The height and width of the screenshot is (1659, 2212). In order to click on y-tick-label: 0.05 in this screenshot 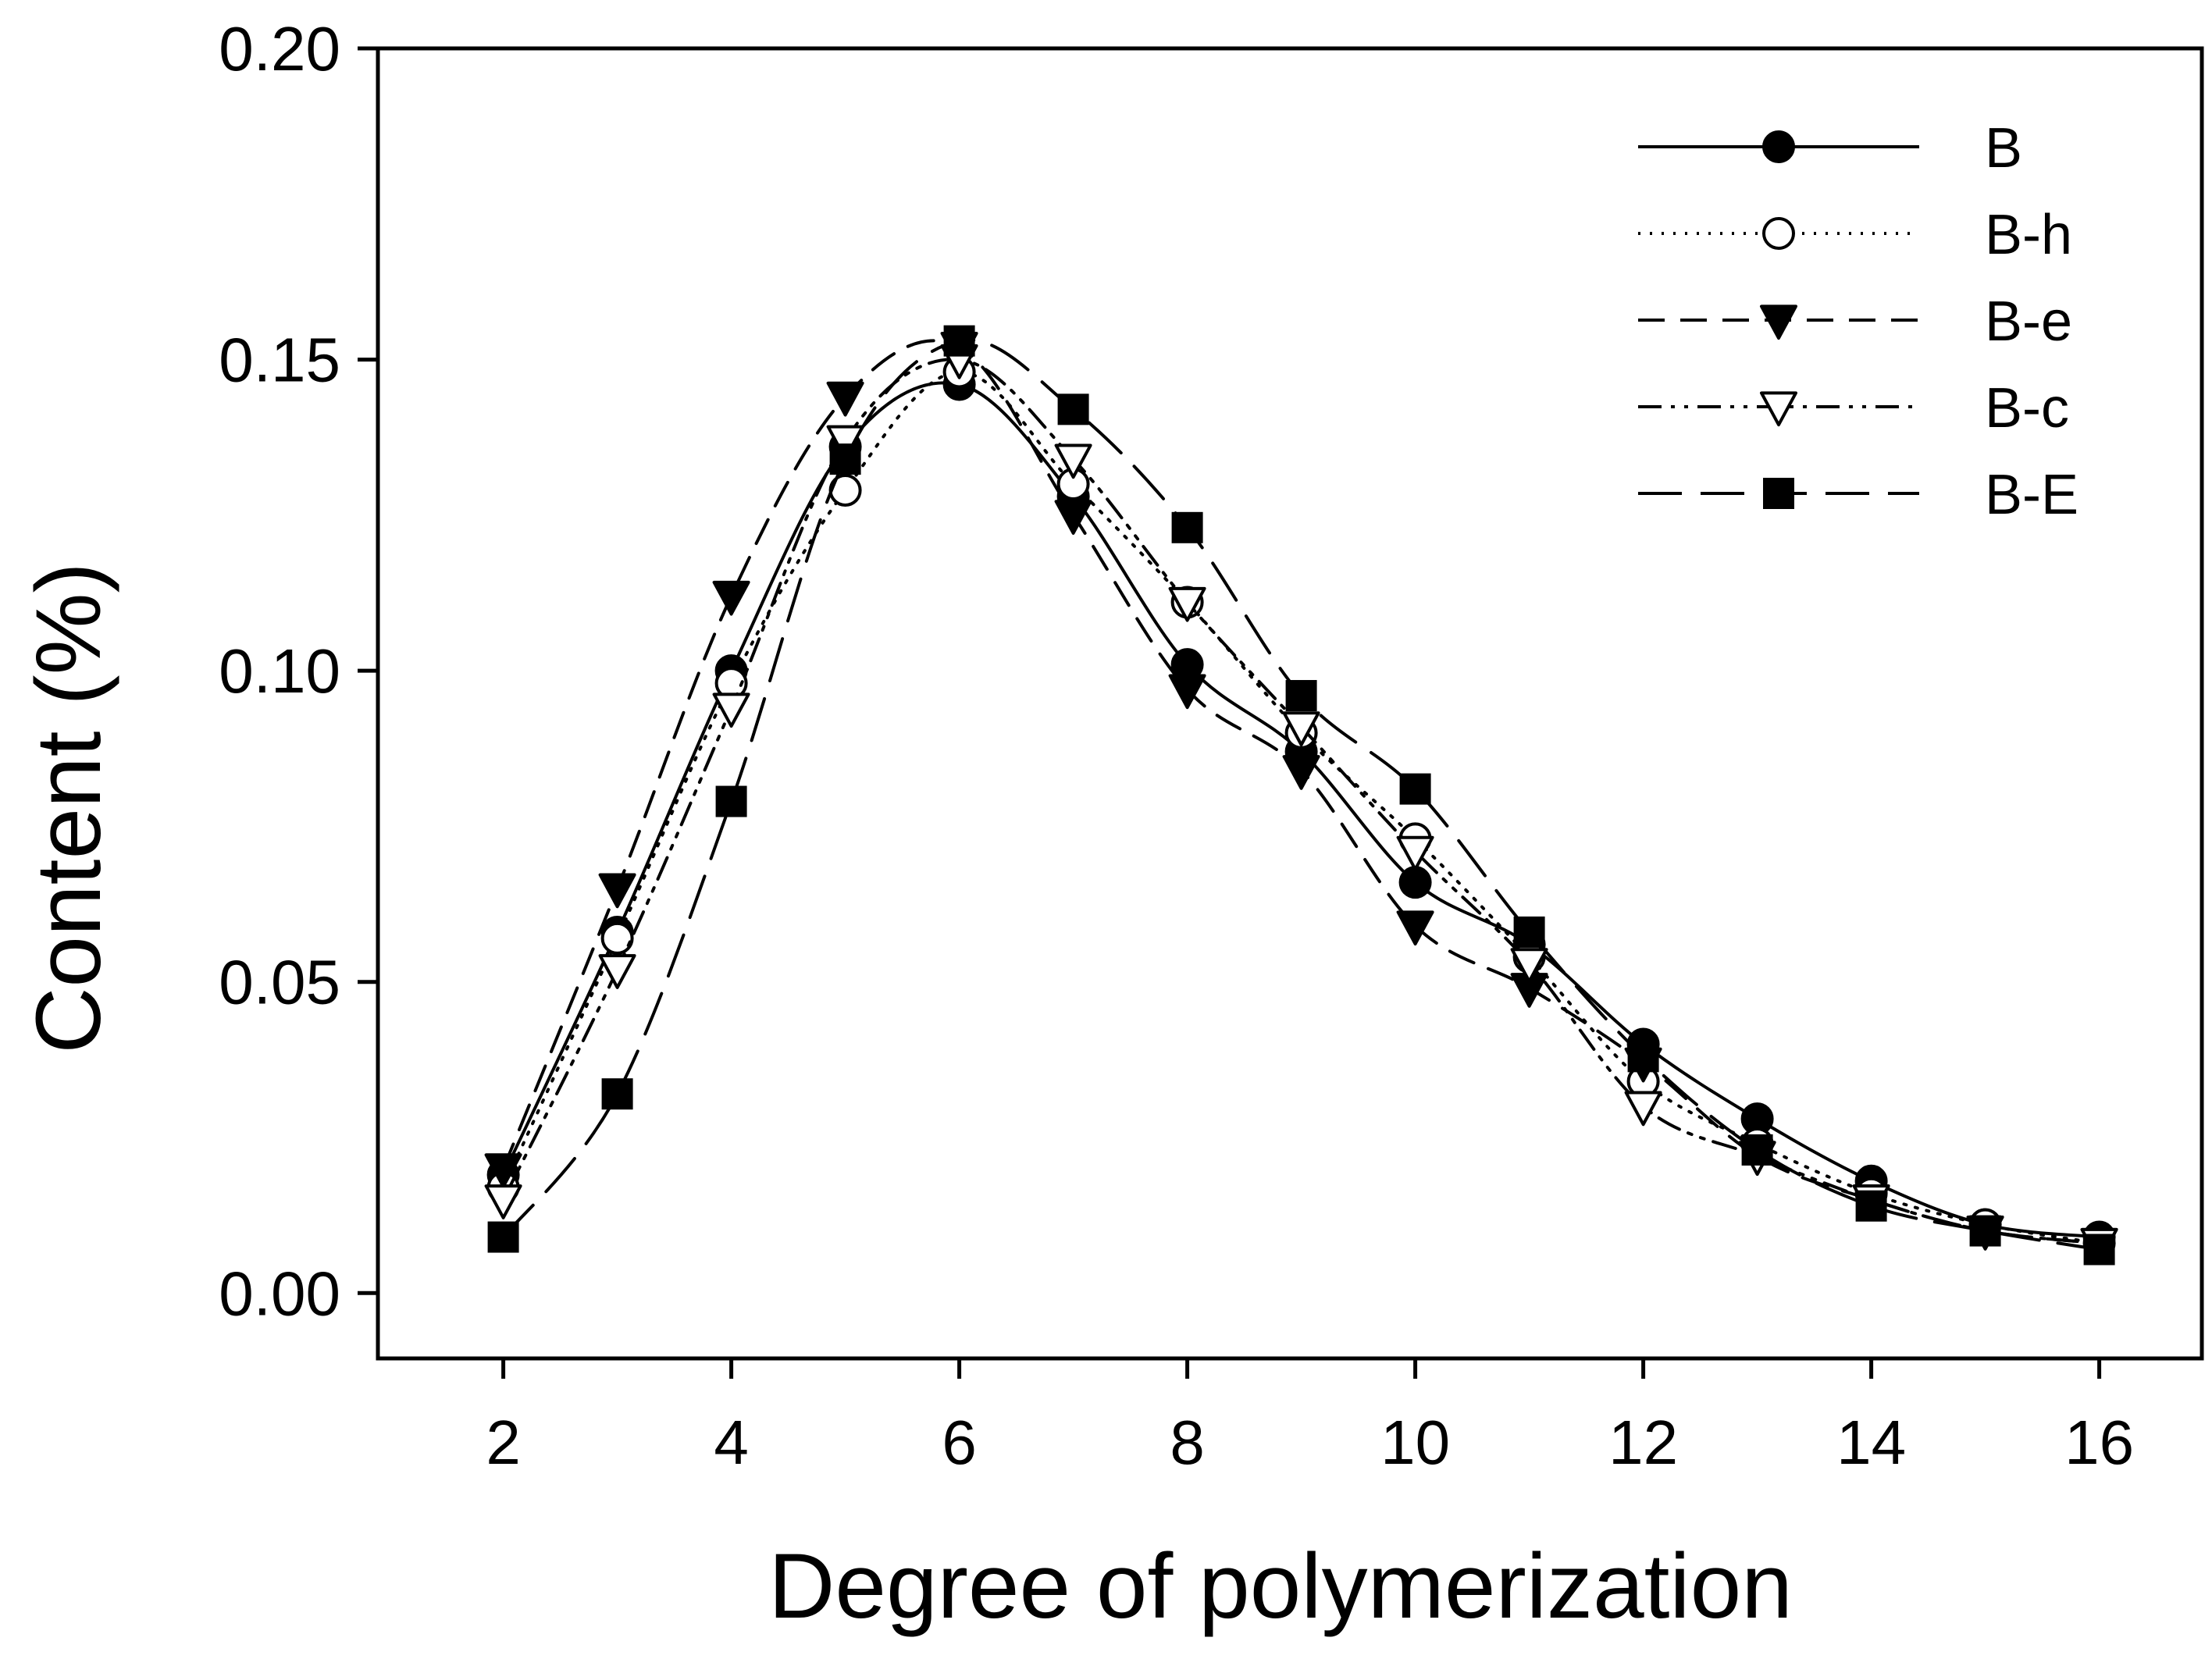, I will do `click(279, 982)`.